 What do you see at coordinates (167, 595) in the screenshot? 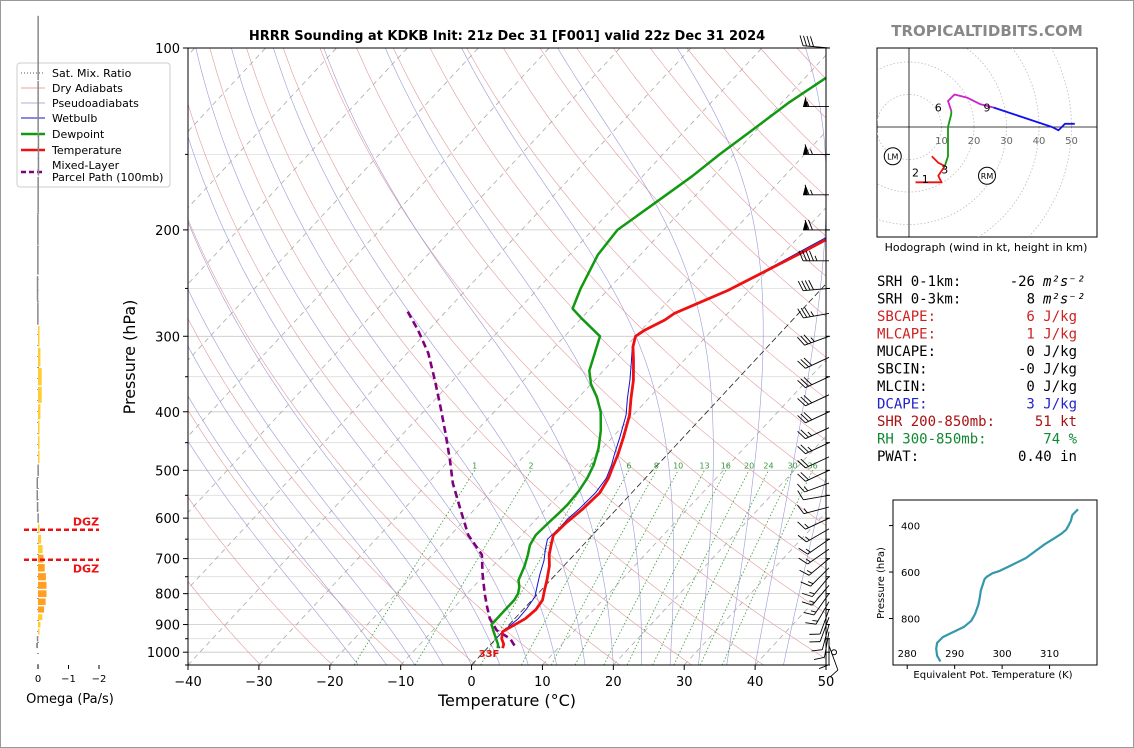
I see `y-tick-label: 800` at bounding box center [167, 595].